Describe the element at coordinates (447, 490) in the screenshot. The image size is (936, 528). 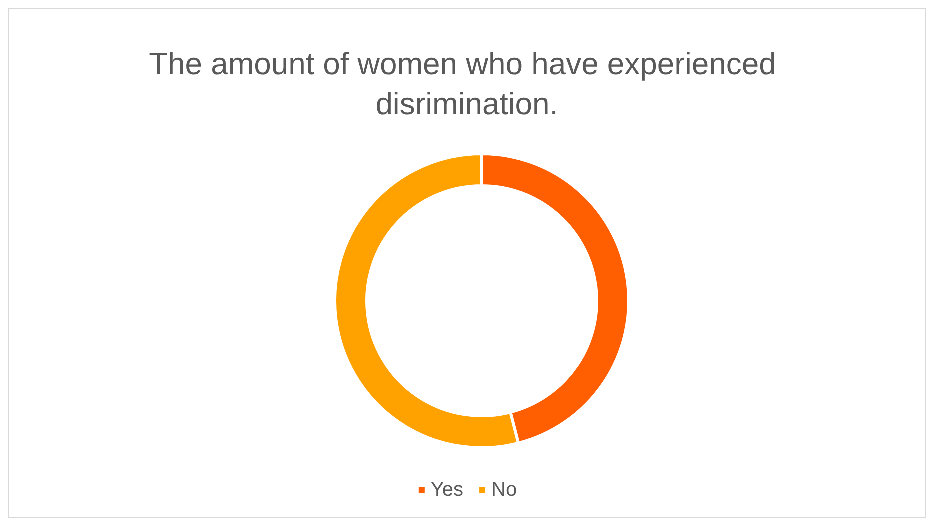
I see `legend-label: Yes` at that location.